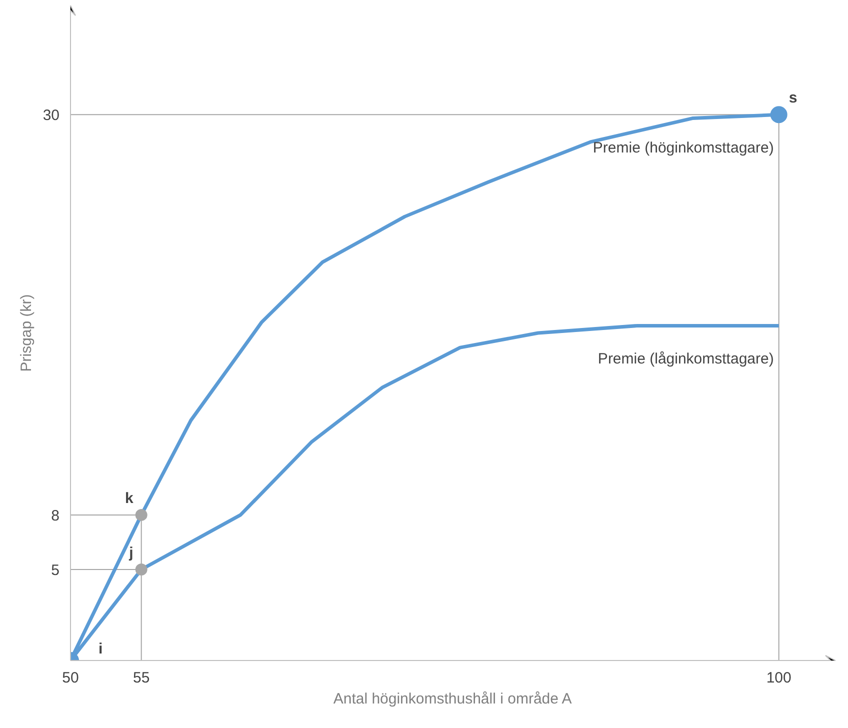  What do you see at coordinates (26, 333) in the screenshot?
I see `y-axis-title: Prisgap (kr)` at bounding box center [26, 333].